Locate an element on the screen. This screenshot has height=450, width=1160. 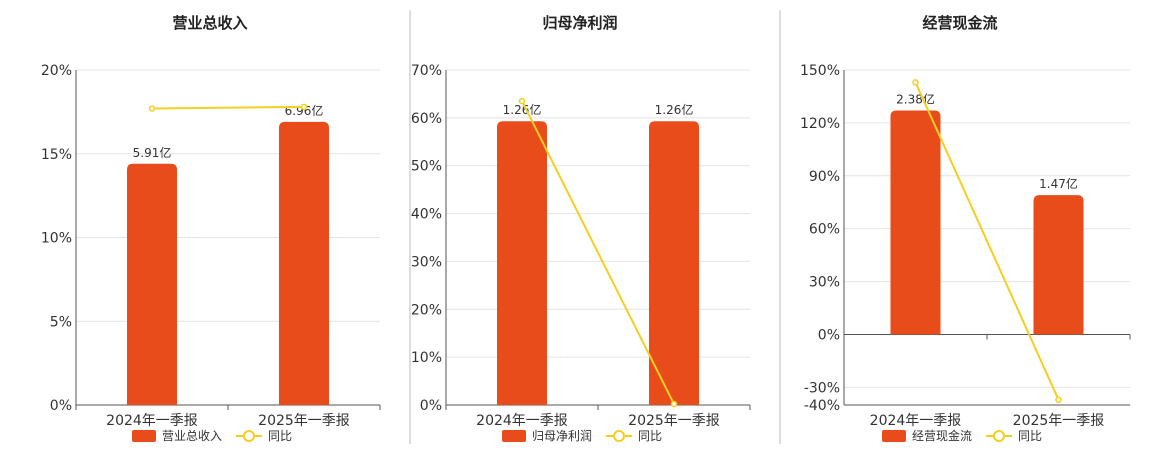
chart-title: 经营现金流 is located at coordinates (959, 23).